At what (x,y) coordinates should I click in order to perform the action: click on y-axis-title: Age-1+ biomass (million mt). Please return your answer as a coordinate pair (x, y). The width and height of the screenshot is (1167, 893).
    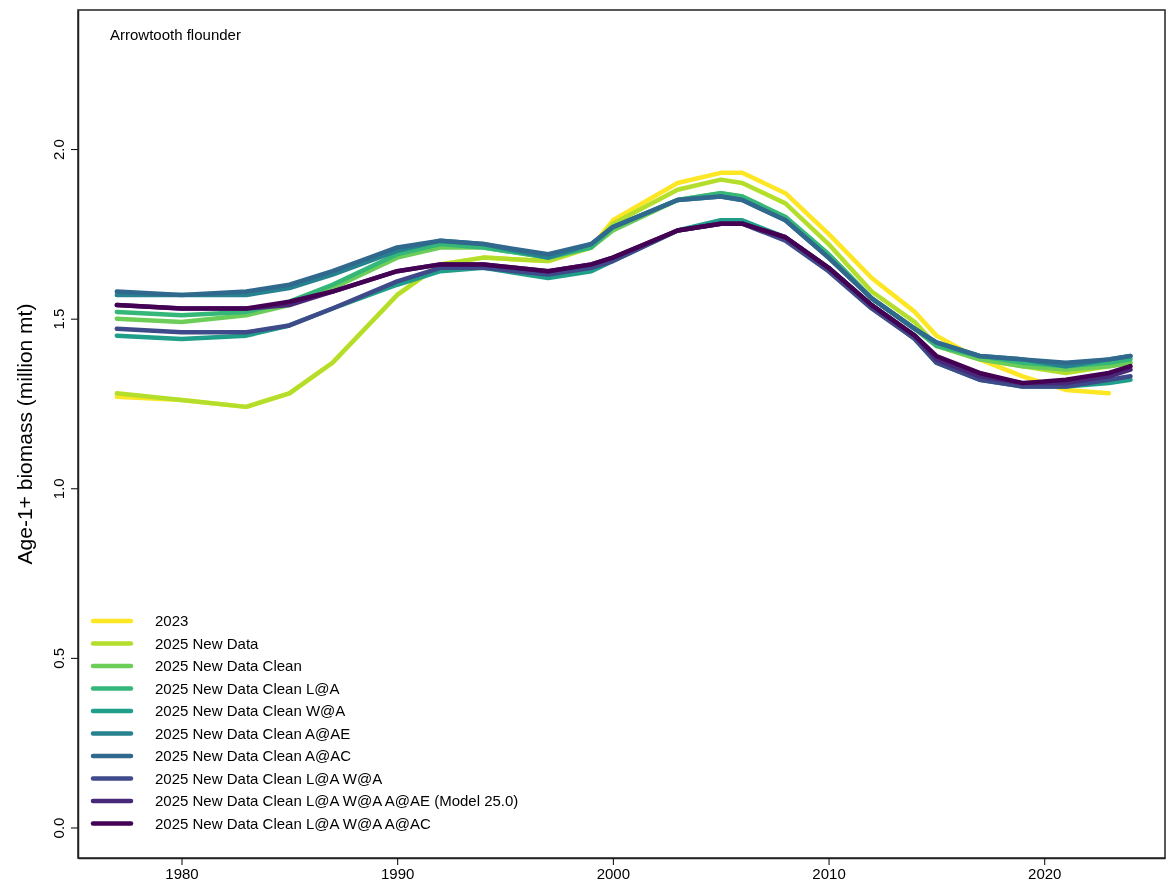
    Looking at the image, I should click on (24, 434).